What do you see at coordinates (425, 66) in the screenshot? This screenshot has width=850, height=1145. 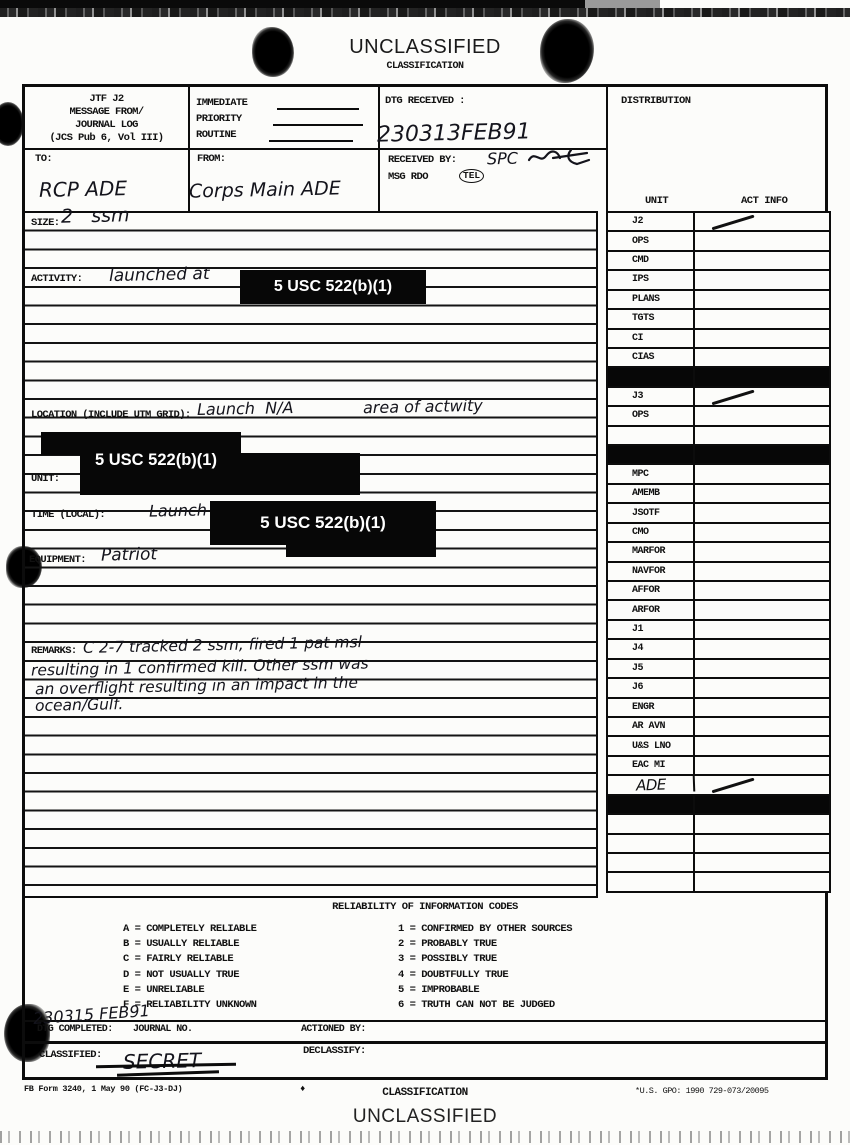 I see `classification-label-top: CLASSIFICATION` at bounding box center [425, 66].